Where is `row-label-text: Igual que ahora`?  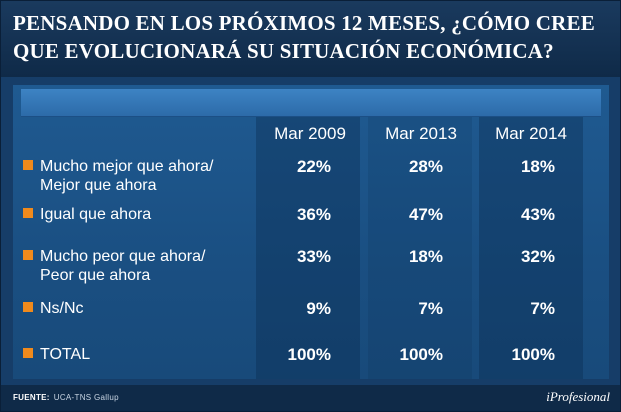 row-label-text: Igual que ahora is located at coordinates (95, 214).